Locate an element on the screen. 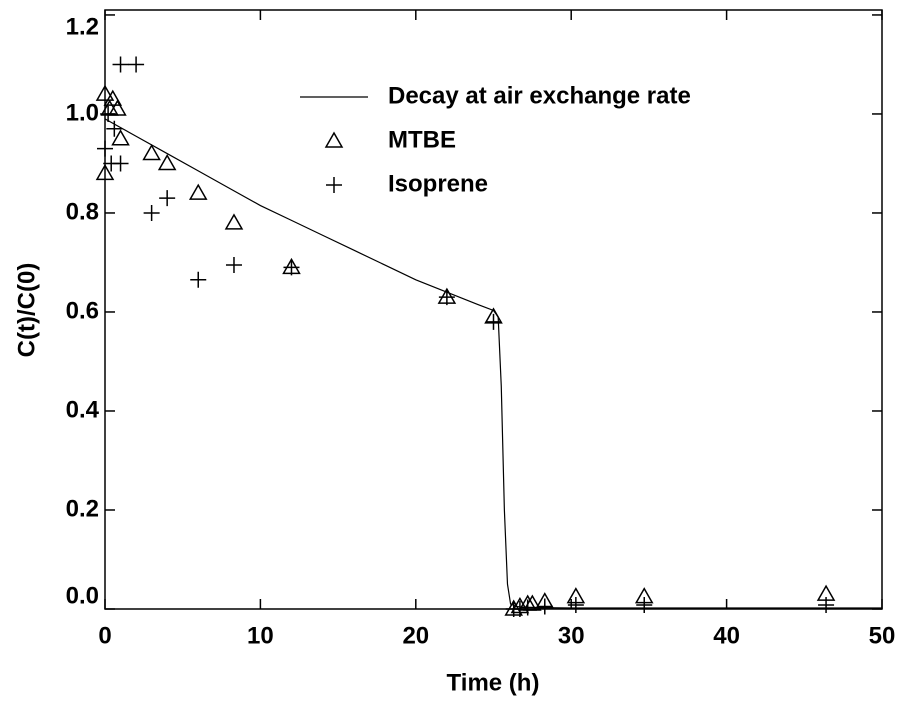 The height and width of the screenshot is (705, 906). y-tick-label: 1.0 is located at coordinates (82, 112).